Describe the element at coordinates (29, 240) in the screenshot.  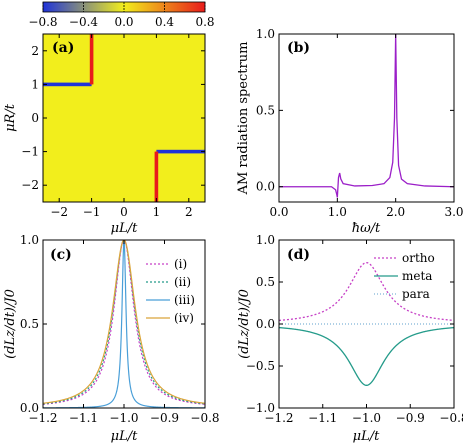
I see `panel-c-ytick-label: 1.0` at that location.